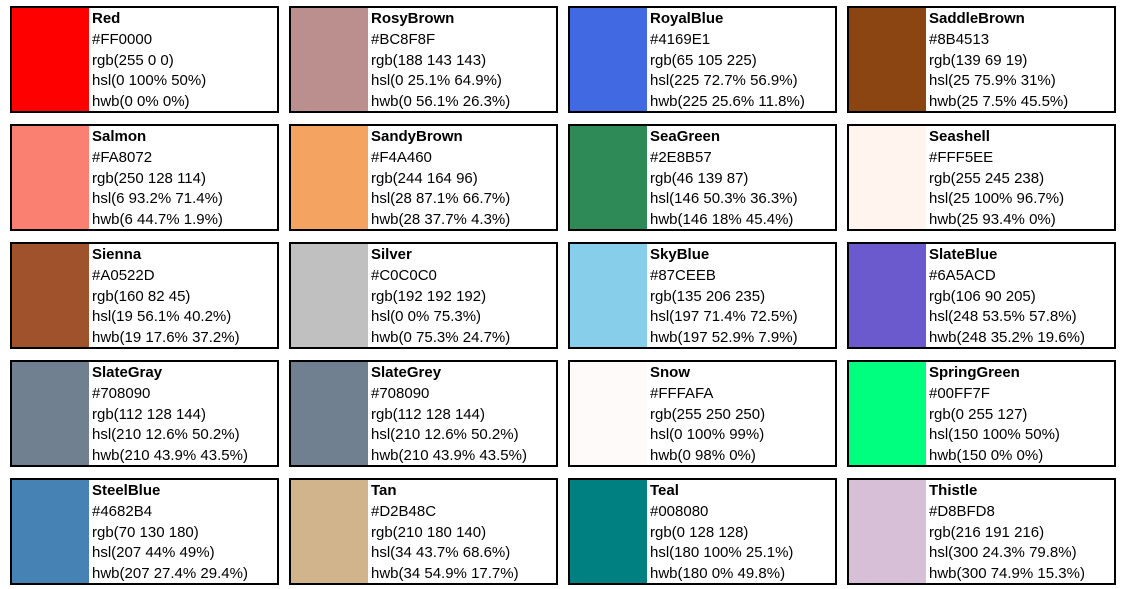 Image resolution: width=1126 pixels, height=589 pixels. I want to click on color-hsl: hsl(25 100% 96.7%), so click(997, 199).